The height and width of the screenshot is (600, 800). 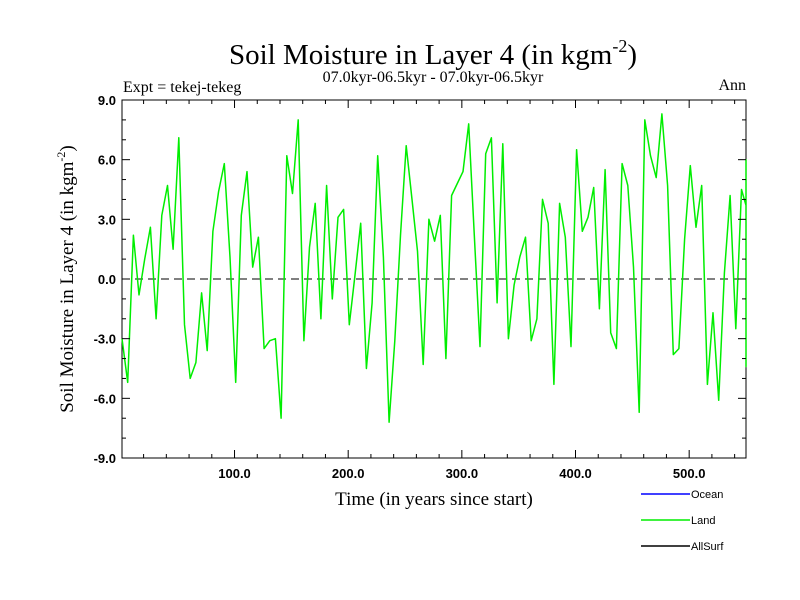 I want to click on x-tick-label: 400.0, so click(x=575, y=473).